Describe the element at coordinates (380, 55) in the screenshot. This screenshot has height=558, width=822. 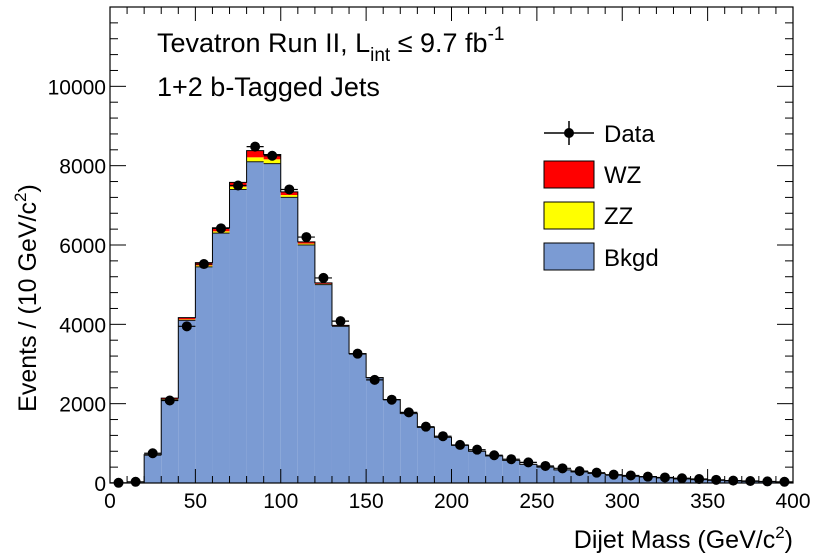
I see `annotation-line1-sub: int` at that location.